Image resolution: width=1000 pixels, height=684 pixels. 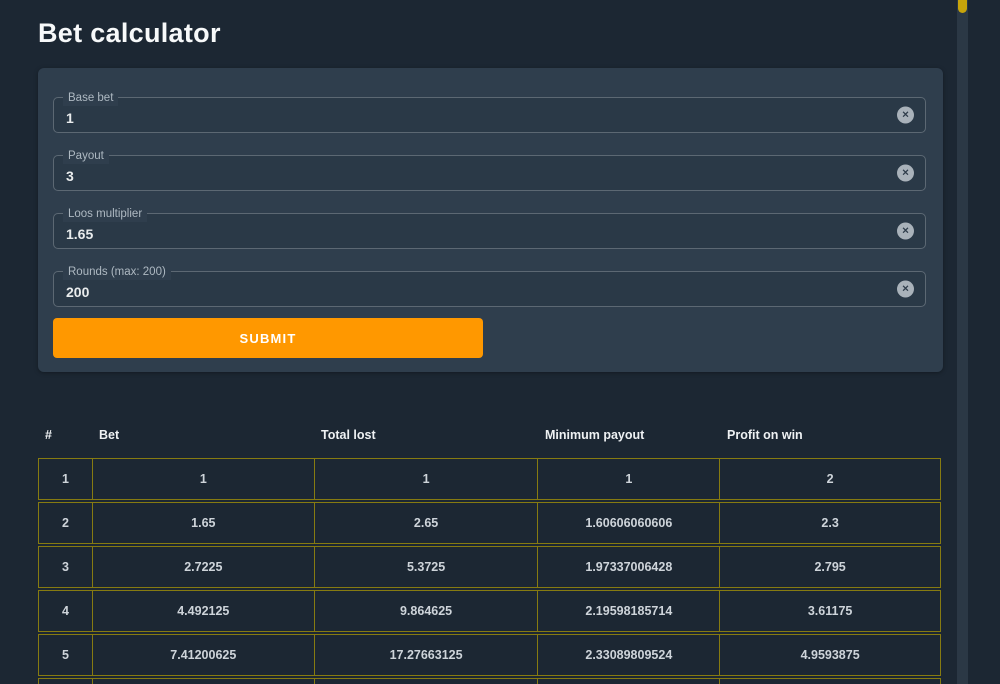 I want to click on table-header-cell: Total lost, so click(x=348, y=435).